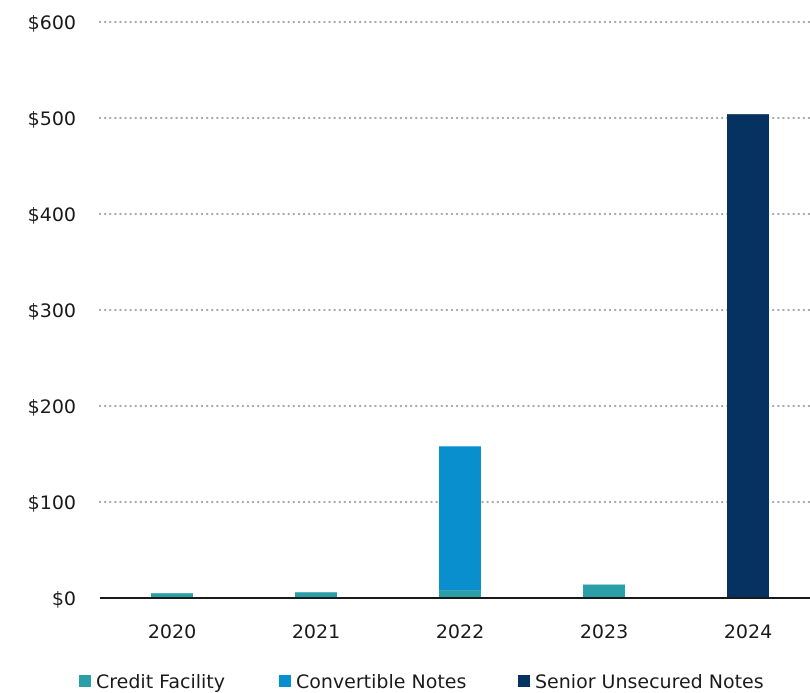 This screenshot has height=693, width=810. Describe the element at coordinates (52, 215) in the screenshot. I see `y-tick-label: $400` at that location.